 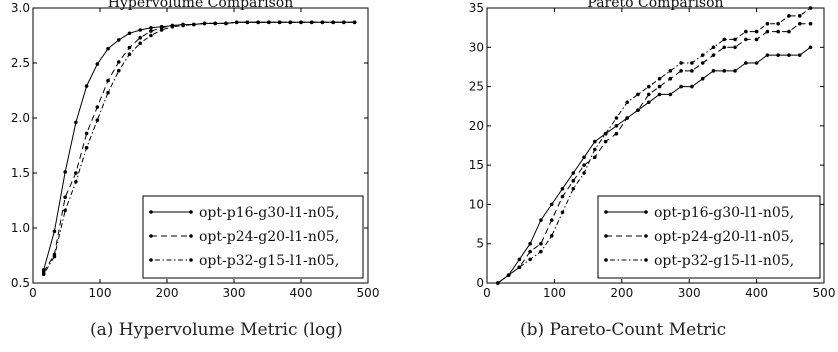 I want to click on y-tick-label: 5, so click(x=480, y=244).